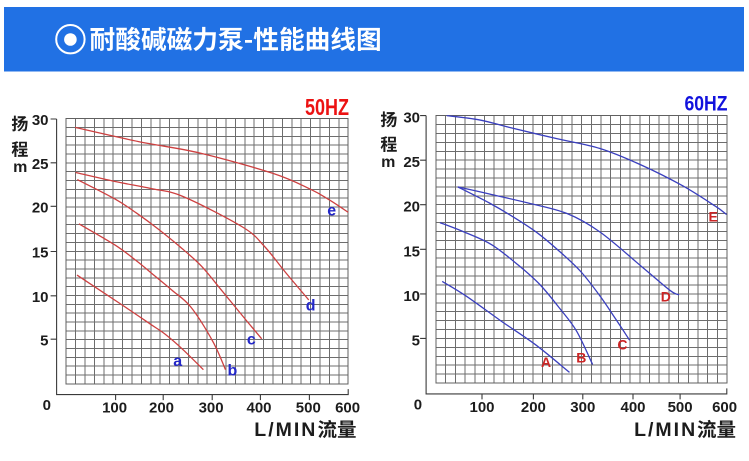 This screenshot has width=749, height=461. I want to click on svg-text: d, so click(311, 306).